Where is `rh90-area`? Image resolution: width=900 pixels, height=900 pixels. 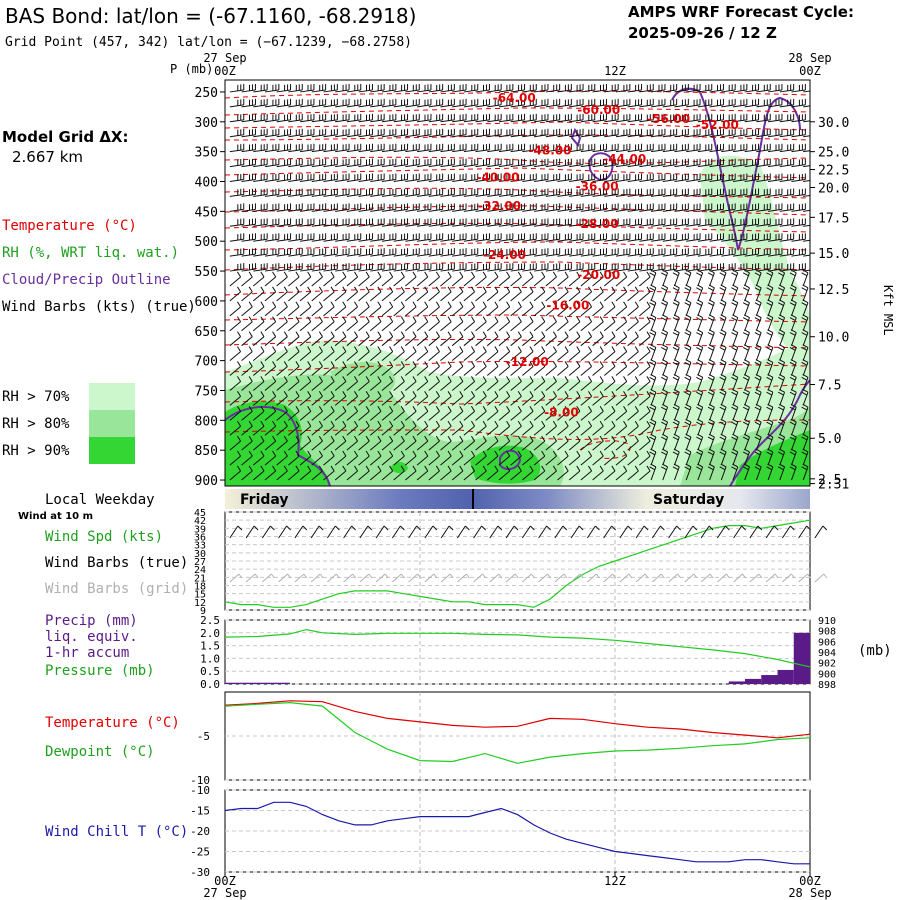 rh90-area is located at coordinates (517, 443).